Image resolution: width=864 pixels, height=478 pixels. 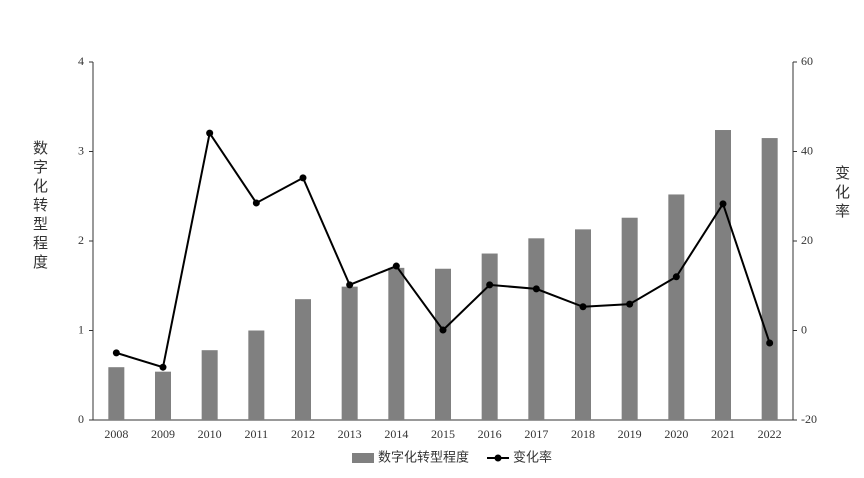 What do you see at coordinates (490, 434) in the screenshot?
I see `x-tick-label: 2016` at bounding box center [490, 434].